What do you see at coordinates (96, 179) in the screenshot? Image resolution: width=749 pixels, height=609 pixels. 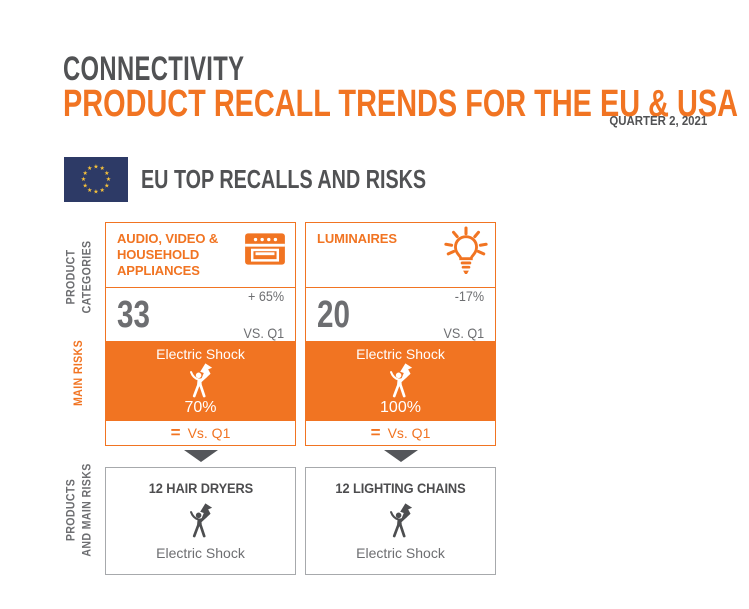 I see `eu-flag-icon: ★ ★ ★ ★ ★ ★ ★ ★ ★ ★ ★ ★` at bounding box center [96, 179].